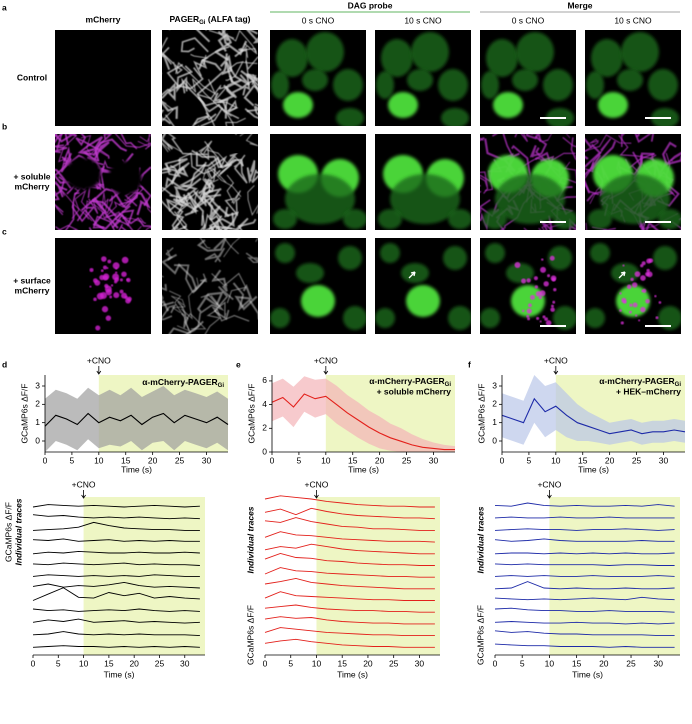 This screenshot has height=724, width=692. What do you see at coordinates (414, 391) in the screenshot?
I see `chart-subtitle: + soluble mCherry` at bounding box center [414, 391].